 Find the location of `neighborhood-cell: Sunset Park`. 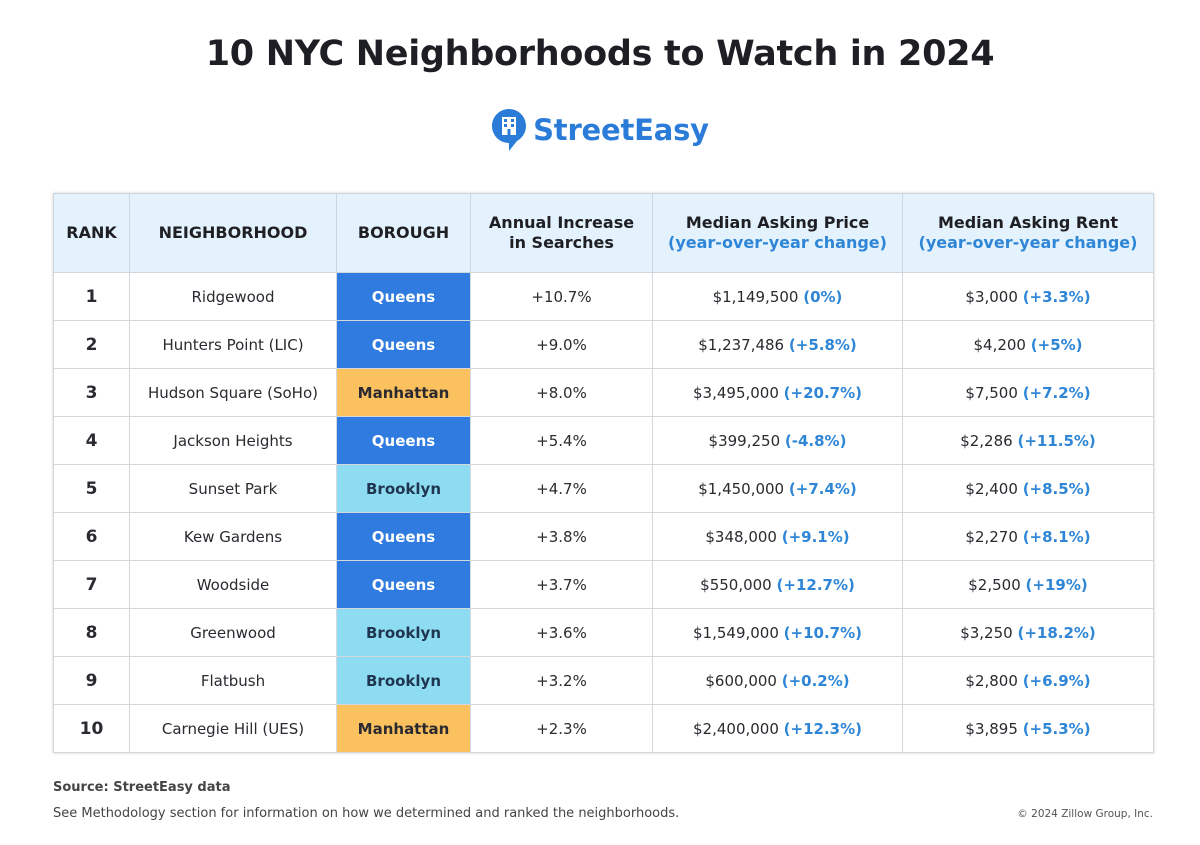

neighborhood-cell: Sunset Park is located at coordinates (233, 488).